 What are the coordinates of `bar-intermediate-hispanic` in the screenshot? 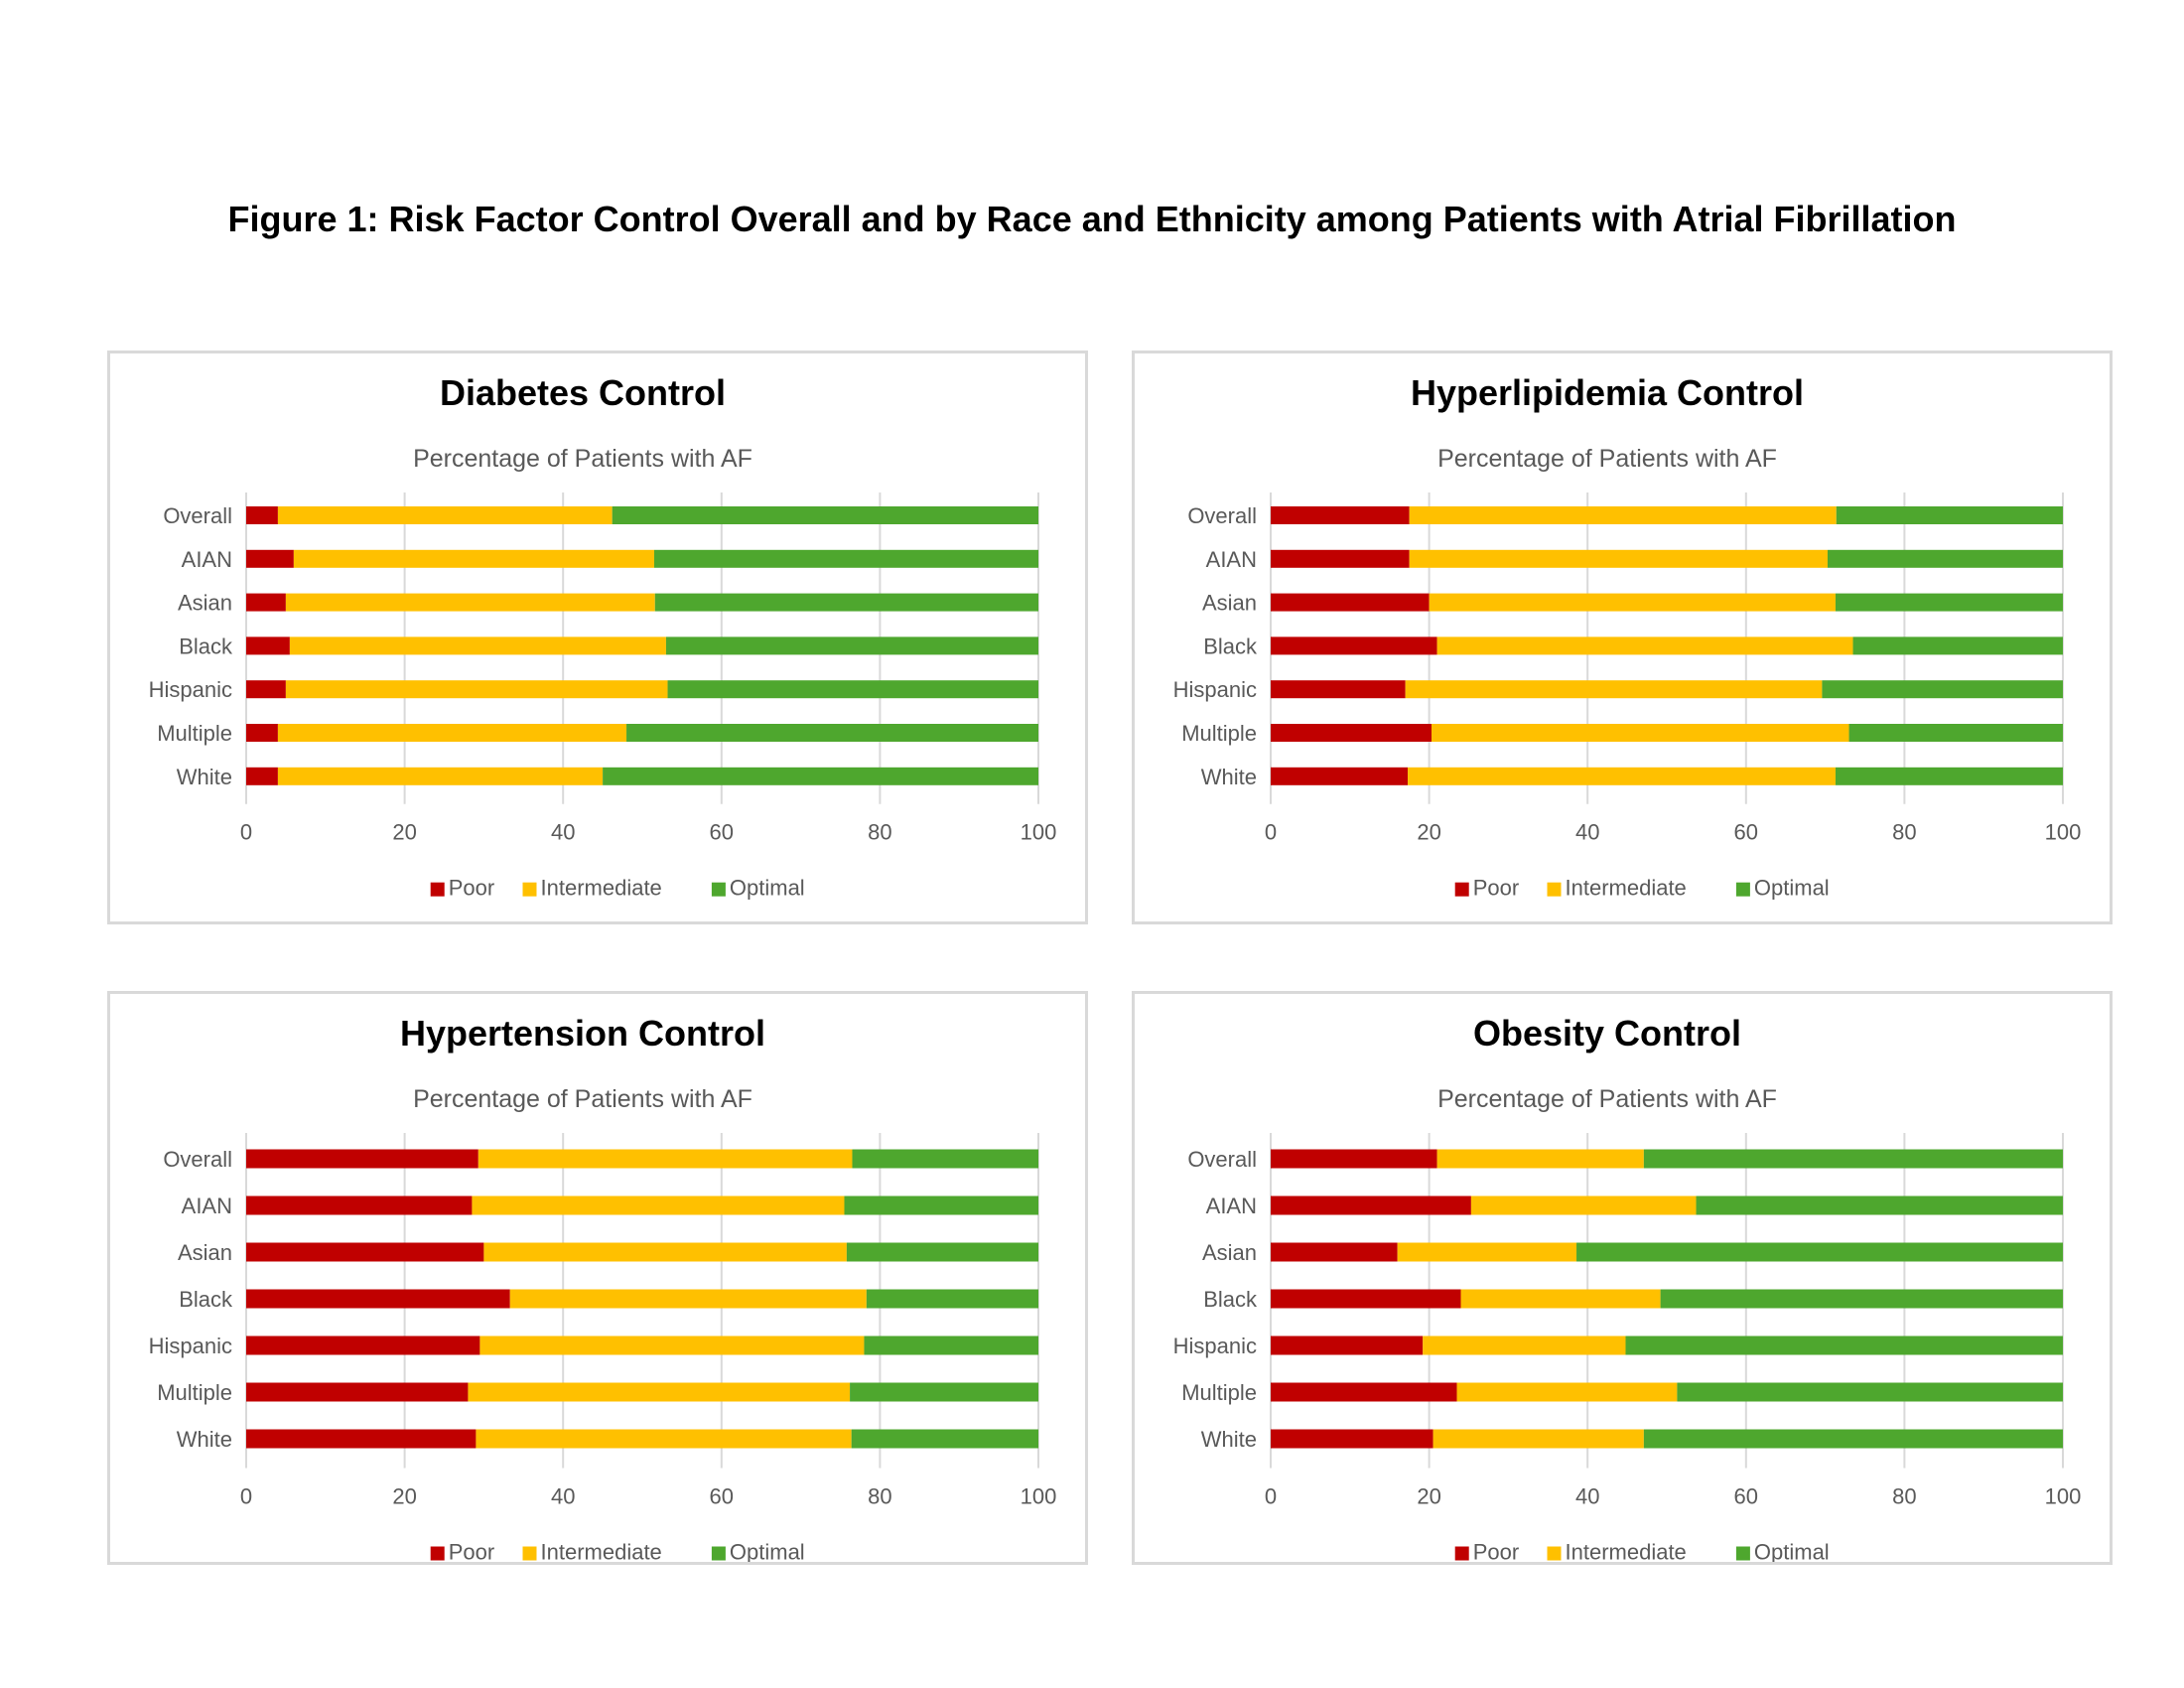 It's located at (476, 689).